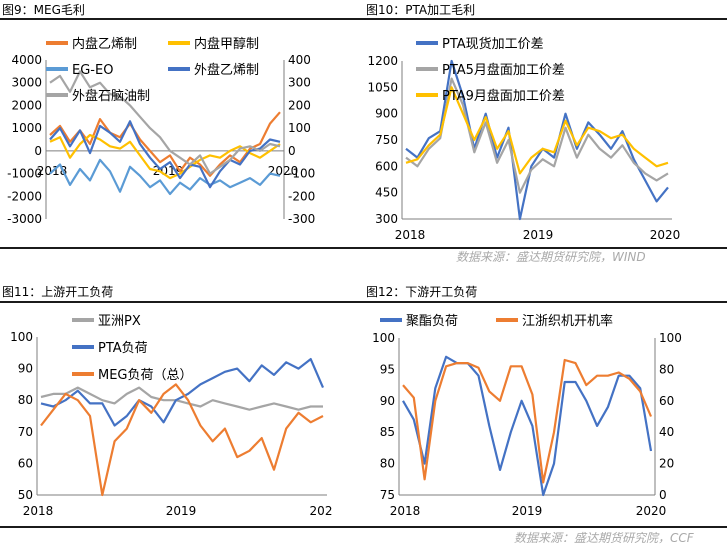 This screenshot has height=548, width=727. I want to click on panel-title-fig11: 图11：上游开工负荷, so click(58, 292).